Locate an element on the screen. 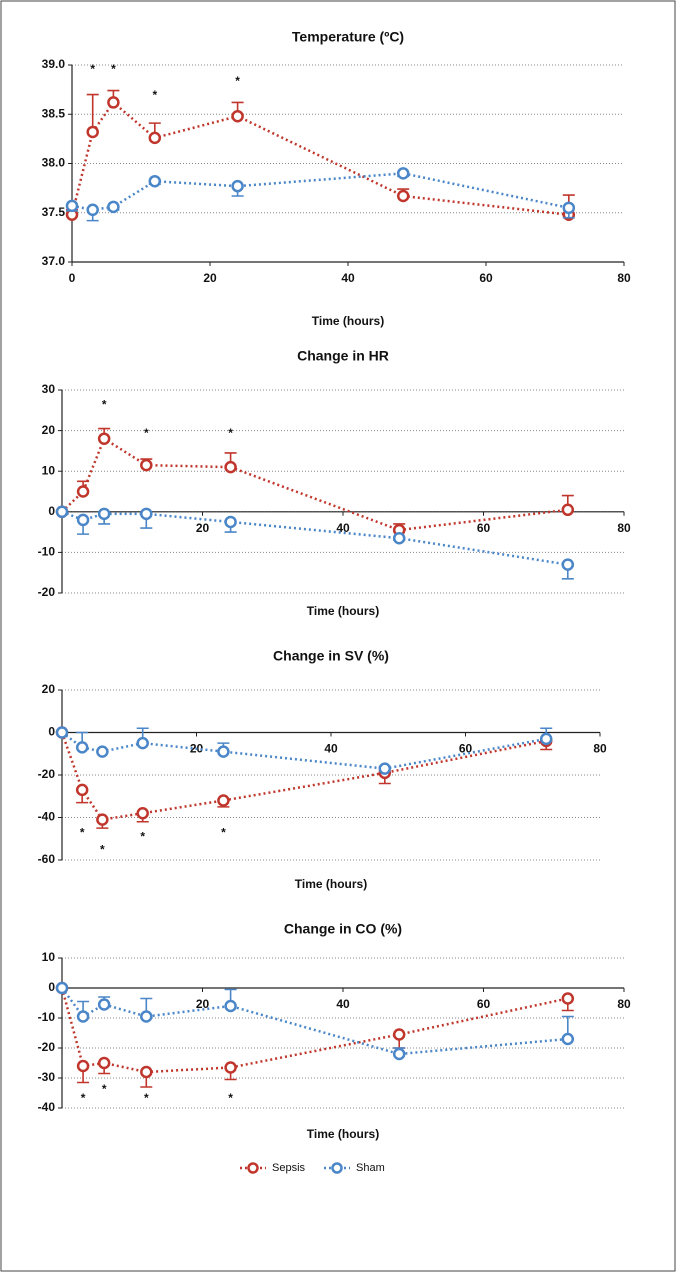 The width and height of the screenshot is (676, 1272). y-tick-label: 38.0 is located at coordinates (54, 163).